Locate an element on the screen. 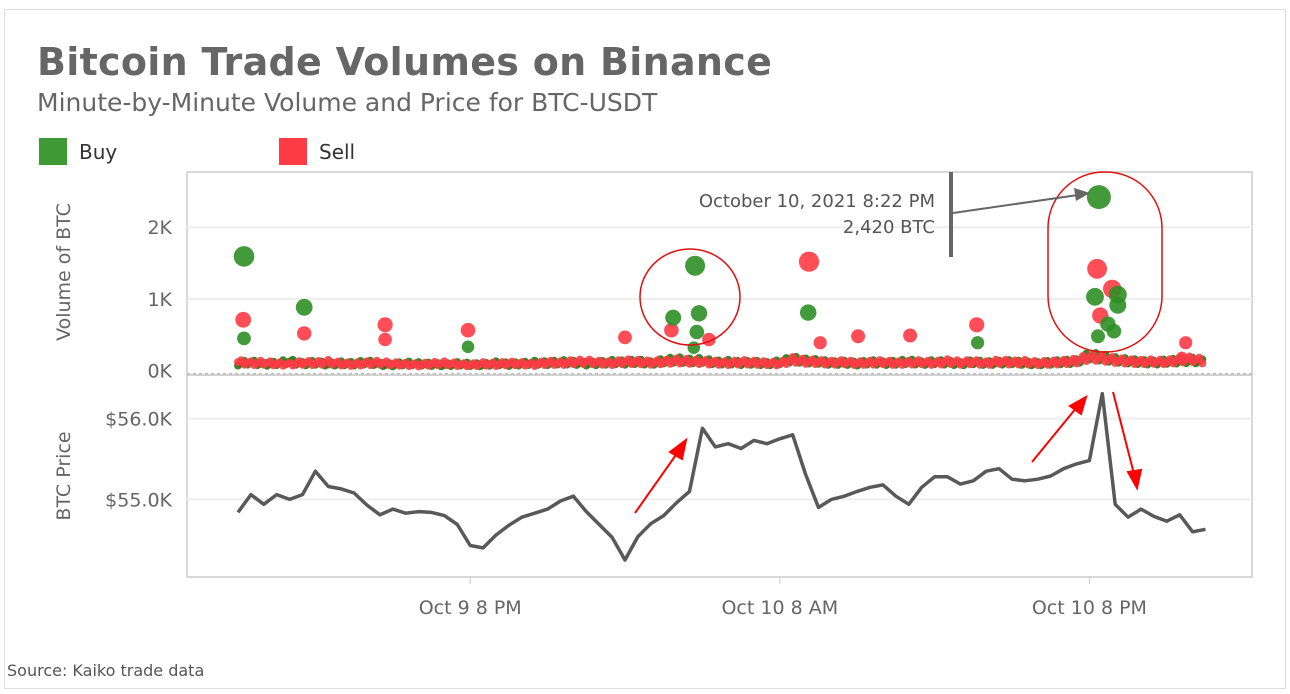 This screenshot has width=1290, height=694. price-axis-label: BTC Price is located at coordinates (64, 475).